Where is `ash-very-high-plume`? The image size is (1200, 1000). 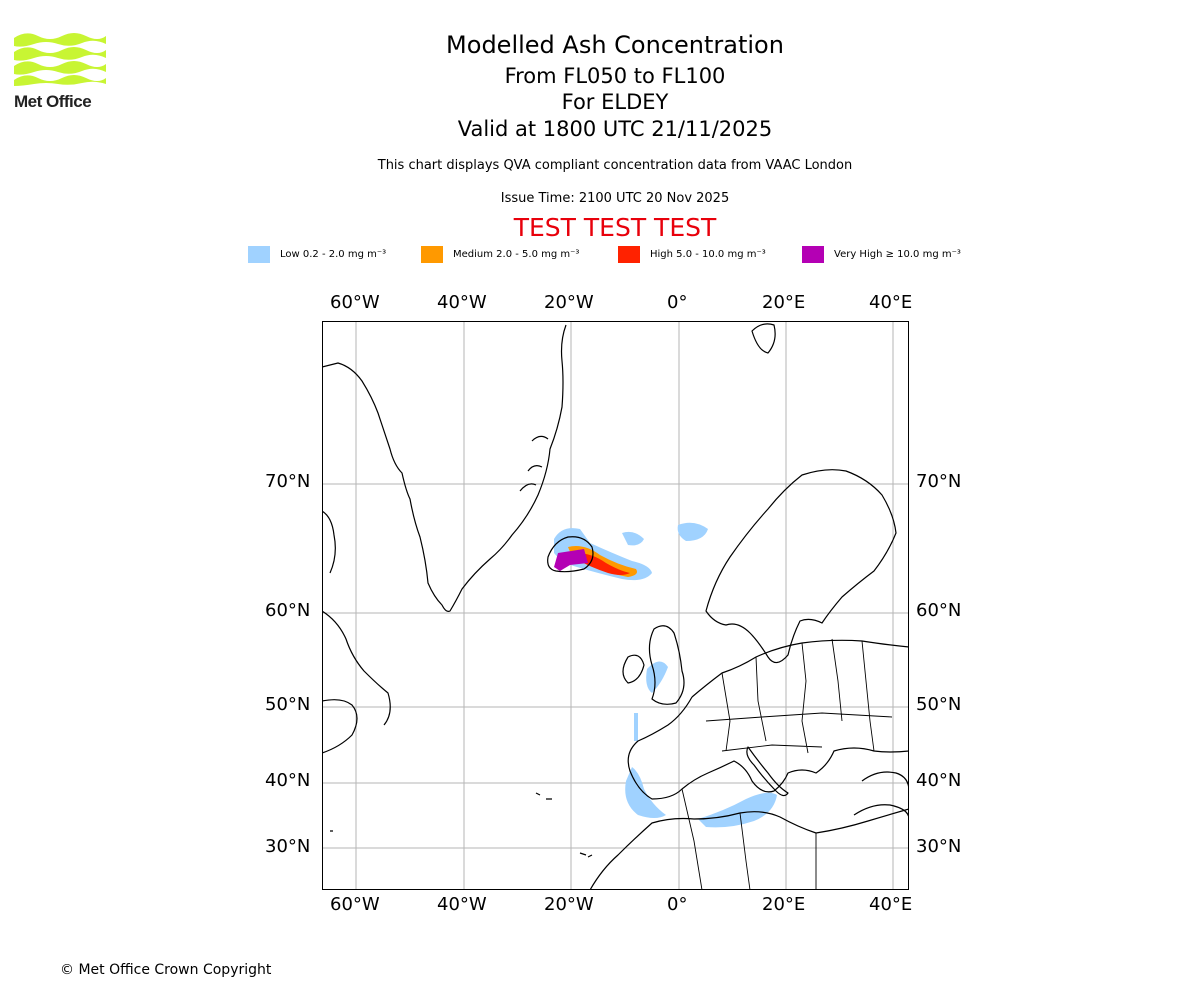 ash-very-high-plume is located at coordinates (571, 560).